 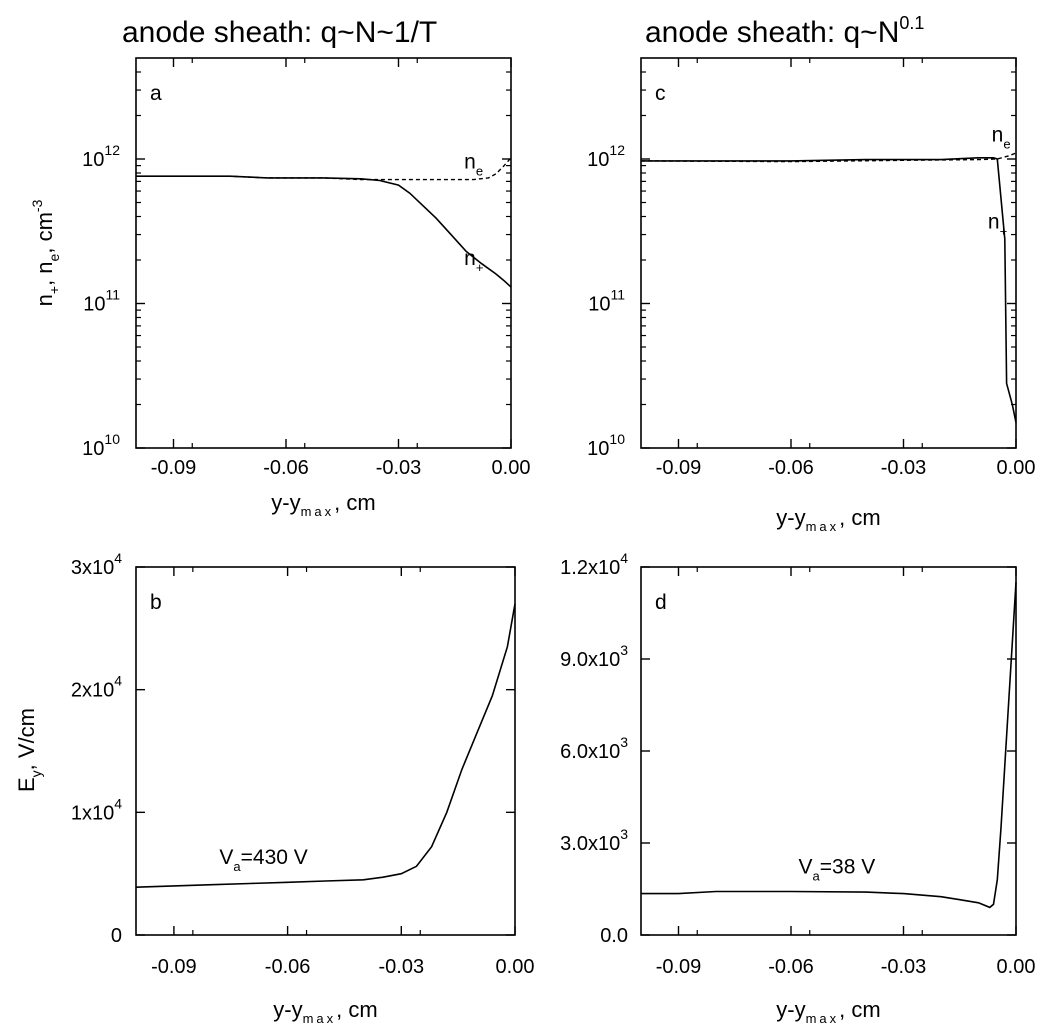 What do you see at coordinates (772, 32) in the screenshot?
I see `title-right-main: anode sheath: q~N` at bounding box center [772, 32].